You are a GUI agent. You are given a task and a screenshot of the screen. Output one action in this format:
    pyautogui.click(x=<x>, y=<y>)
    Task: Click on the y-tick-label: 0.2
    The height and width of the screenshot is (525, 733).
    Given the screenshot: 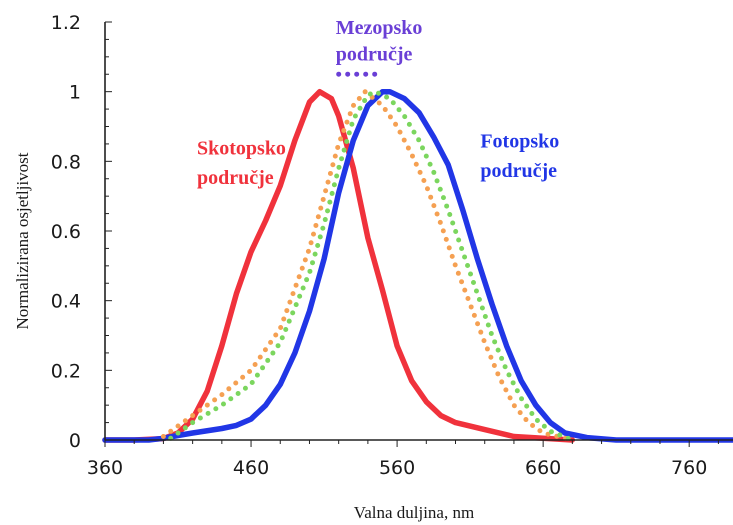 What is the action you would take?
    pyautogui.click(x=66, y=371)
    